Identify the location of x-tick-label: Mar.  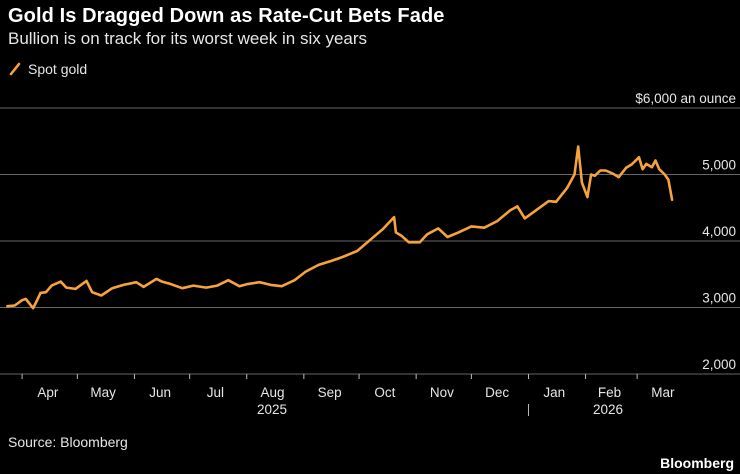
(663, 392).